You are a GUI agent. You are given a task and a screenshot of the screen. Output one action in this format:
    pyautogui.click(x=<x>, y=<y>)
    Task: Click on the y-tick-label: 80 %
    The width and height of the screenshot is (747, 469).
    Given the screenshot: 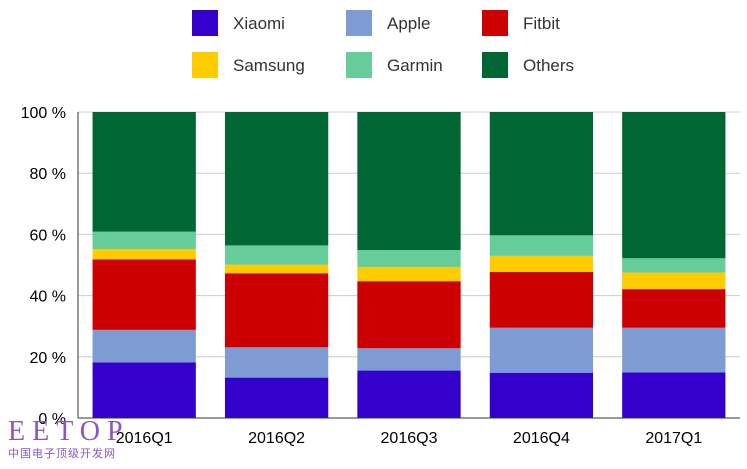 What is the action you would take?
    pyautogui.click(x=48, y=174)
    